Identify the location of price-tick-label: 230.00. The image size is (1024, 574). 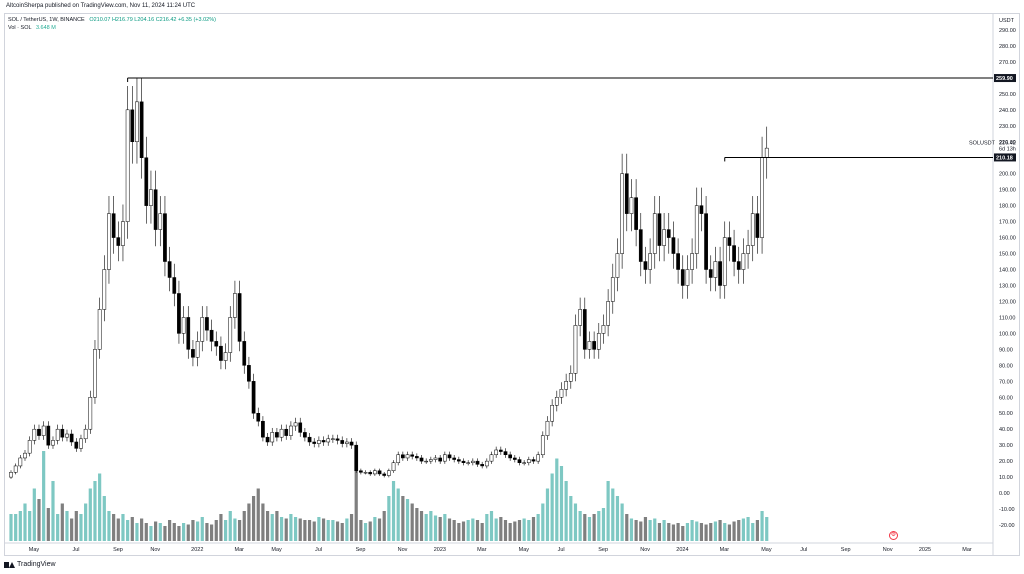
(1007, 127).